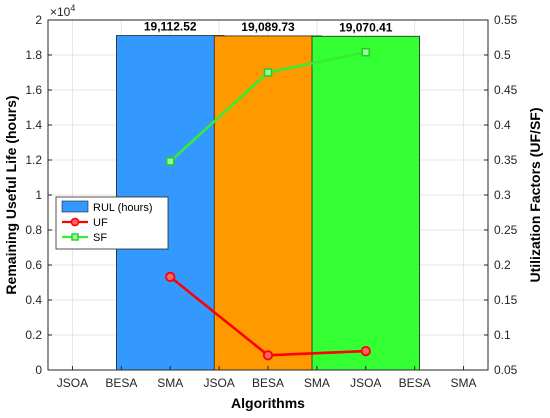 The width and height of the screenshot is (550, 418). Describe the element at coordinates (506, 160) in the screenshot. I see `y-tick-right: 0.35` at that location.